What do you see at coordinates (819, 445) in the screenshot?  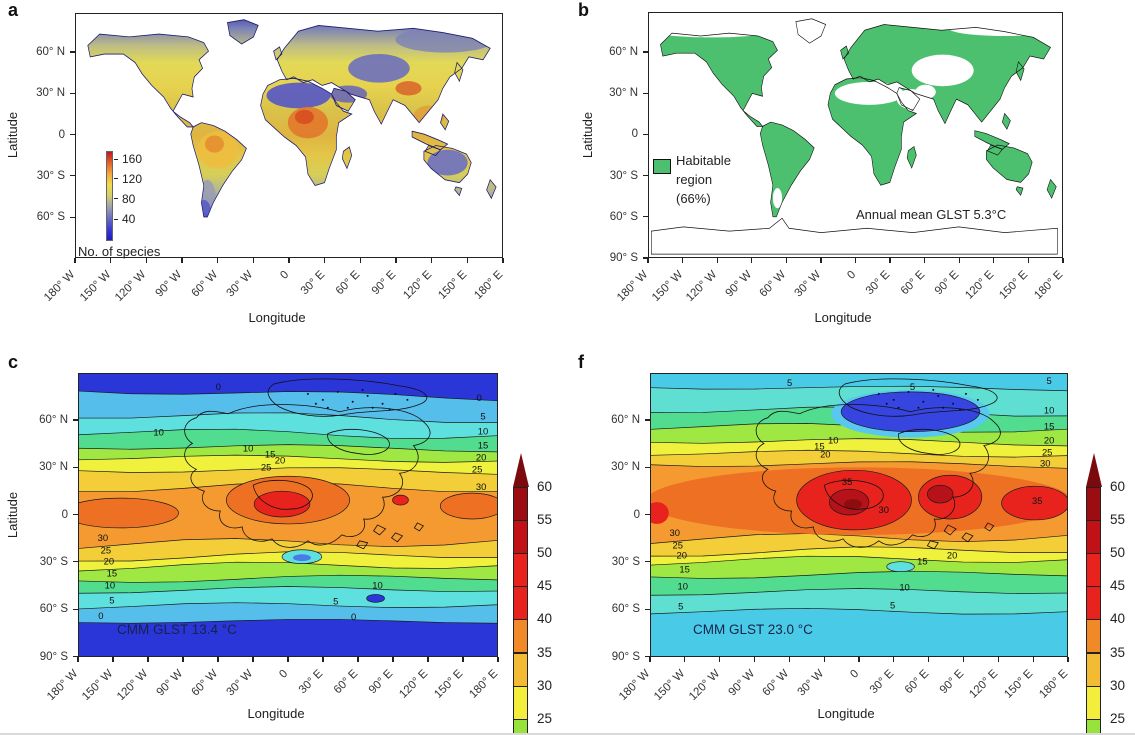 I see `contour-label: 15` at bounding box center [819, 445].